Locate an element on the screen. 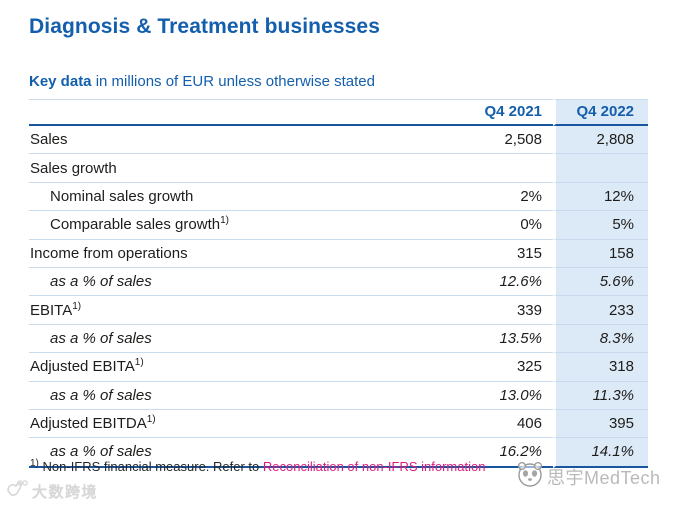  table-row: Income from operations 315 158 is located at coordinates (338, 253).